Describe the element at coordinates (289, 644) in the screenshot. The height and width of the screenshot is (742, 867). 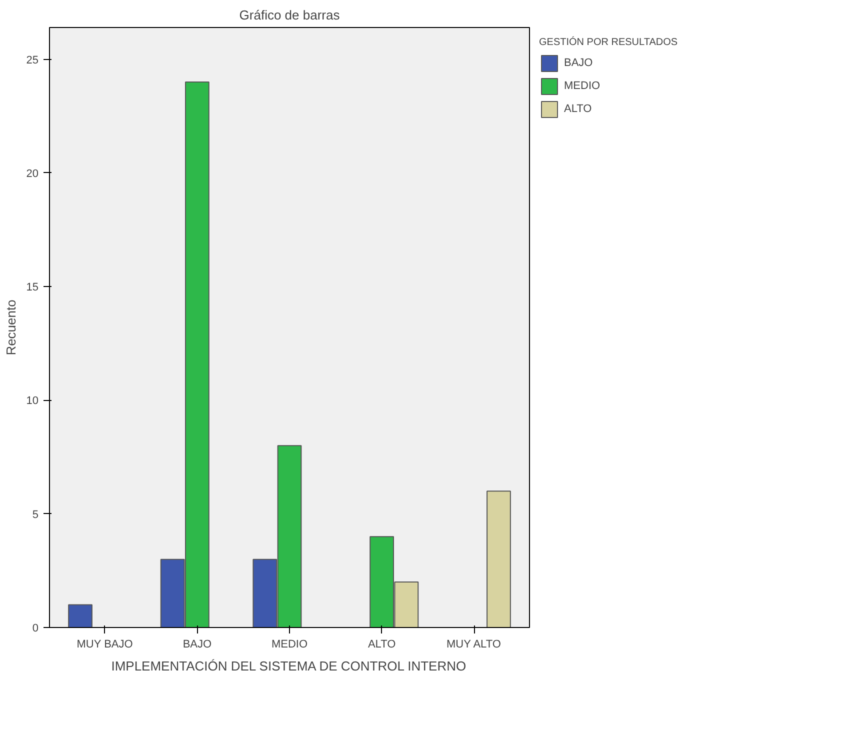
I see `x-tick-label: MEDIO` at that location.